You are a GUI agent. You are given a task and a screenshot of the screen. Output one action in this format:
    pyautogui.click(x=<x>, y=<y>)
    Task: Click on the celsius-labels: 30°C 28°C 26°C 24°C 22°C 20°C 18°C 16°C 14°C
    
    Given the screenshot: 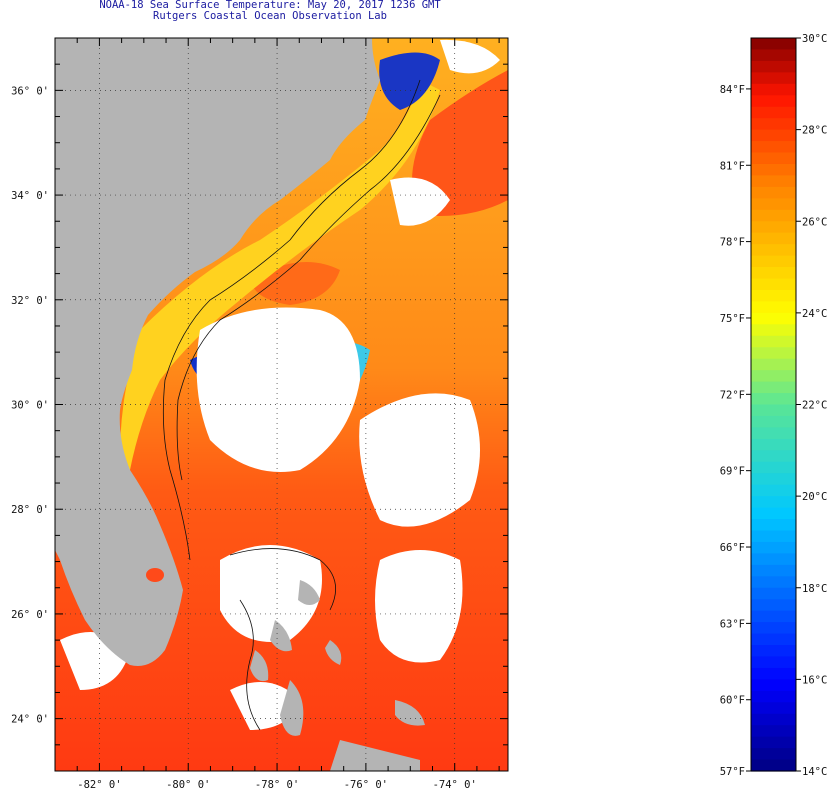 What is the action you would take?
    pyautogui.click(x=811, y=405)
    